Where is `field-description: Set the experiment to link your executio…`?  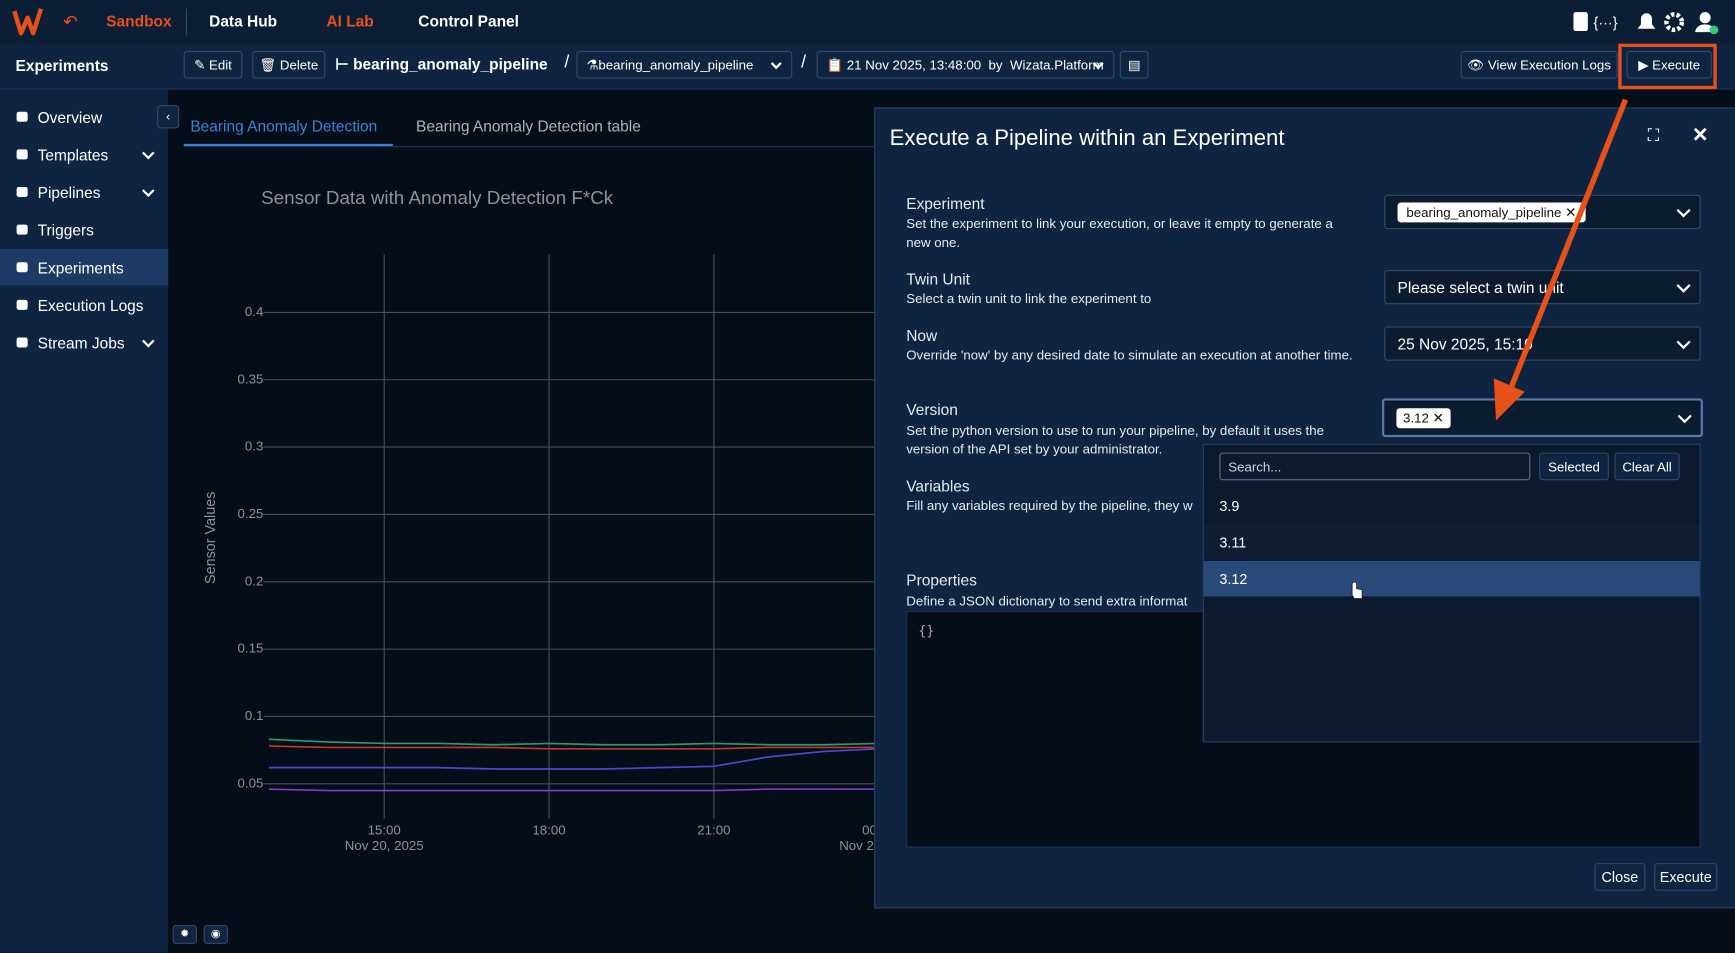 field-description: Set the experiment to link your executio… is located at coordinates (1119, 233).